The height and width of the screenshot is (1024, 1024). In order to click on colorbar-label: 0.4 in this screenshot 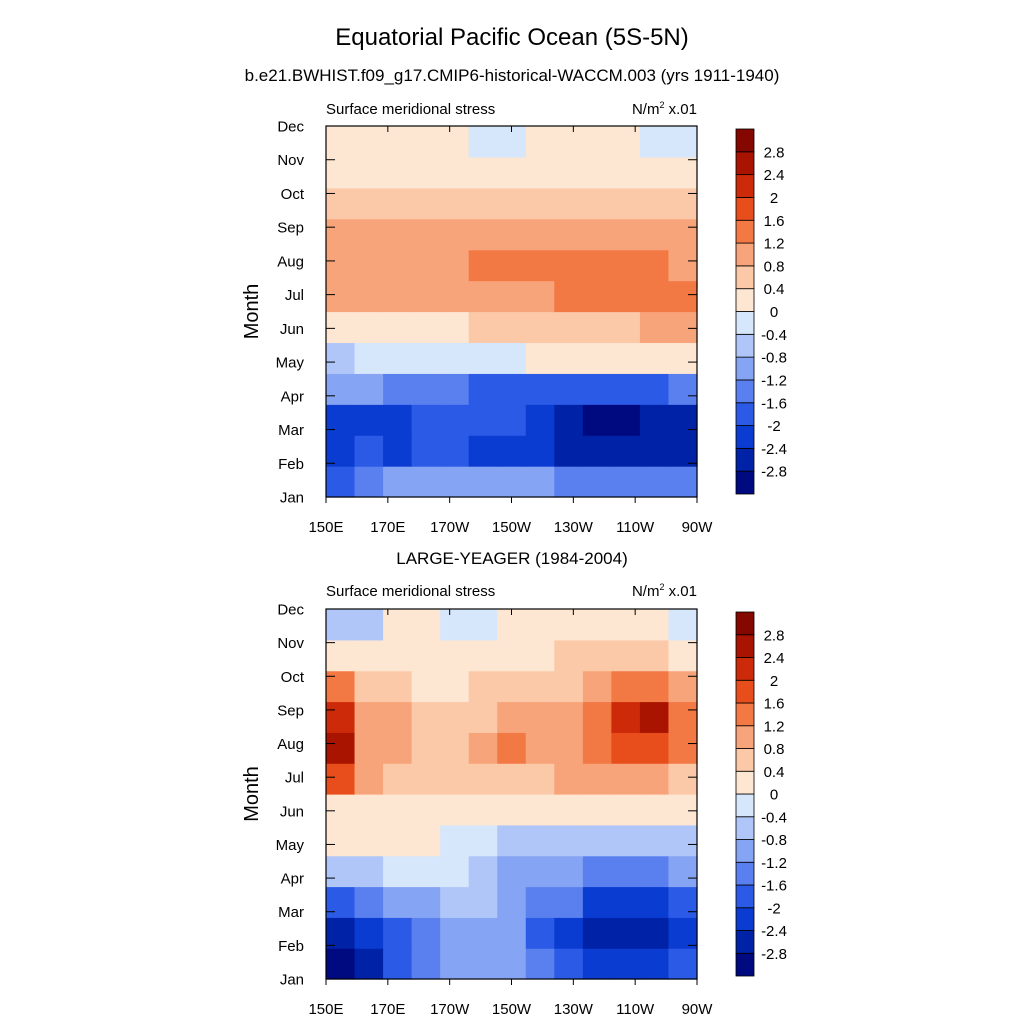, I will do `click(774, 289)`.